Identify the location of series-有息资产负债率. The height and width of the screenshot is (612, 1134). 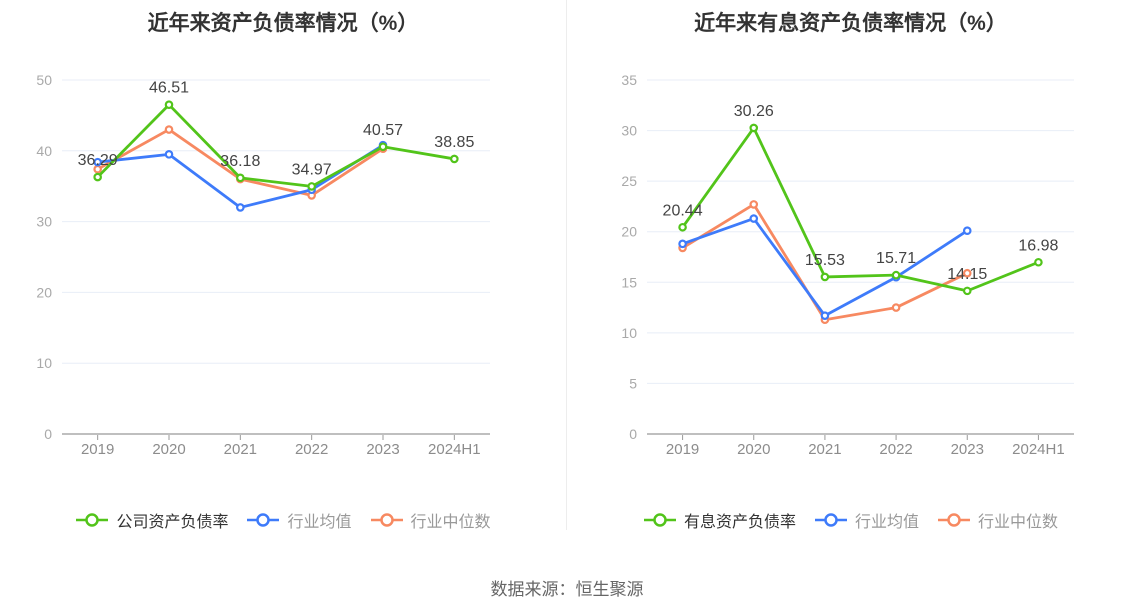
(860, 209).